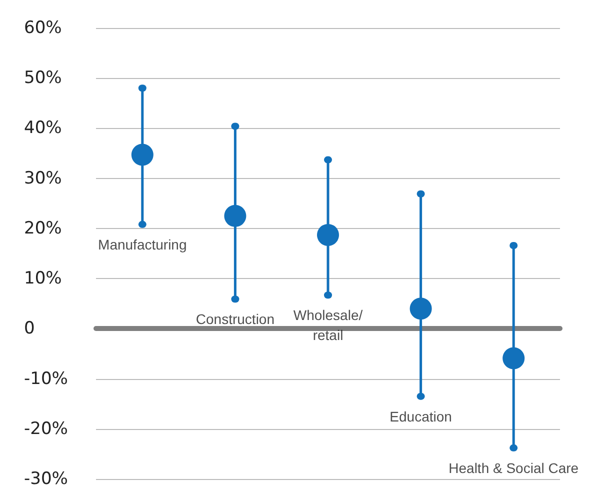  I want to click on x-tick-label: Manufacturing, so click(142, 244).